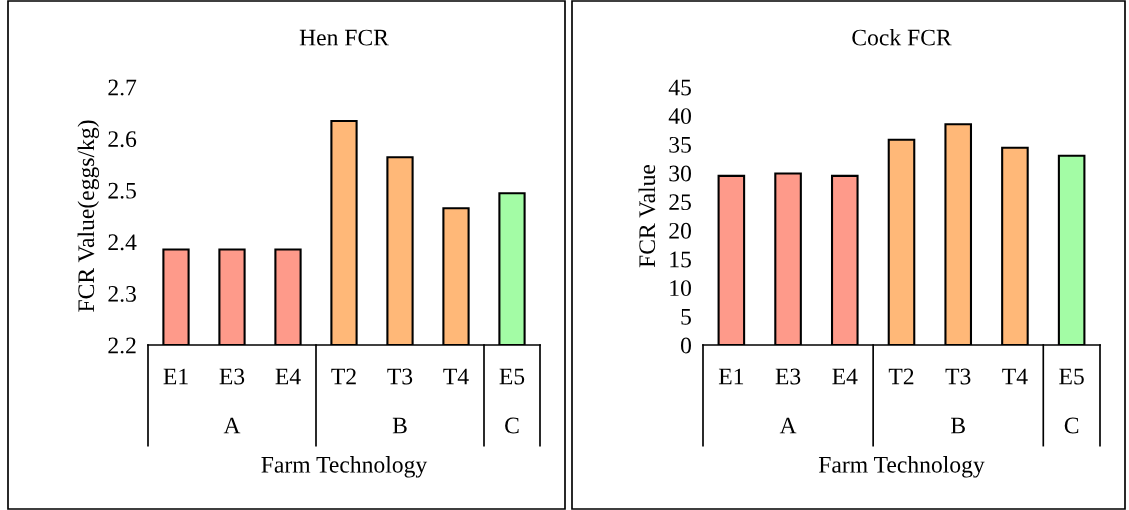 This screenshot has width=1129, height=510. I want to click on y-tick-label: 2.2, so click(122, 345).